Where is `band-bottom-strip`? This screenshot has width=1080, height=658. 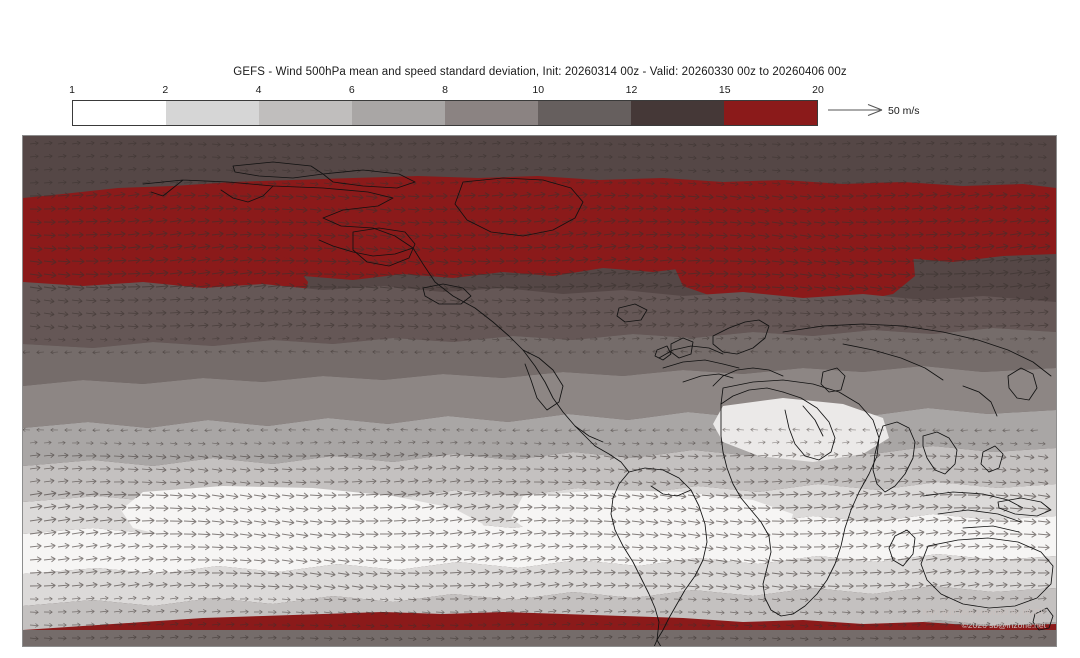
band-bottom-strip is located at coordinates (539, 638).